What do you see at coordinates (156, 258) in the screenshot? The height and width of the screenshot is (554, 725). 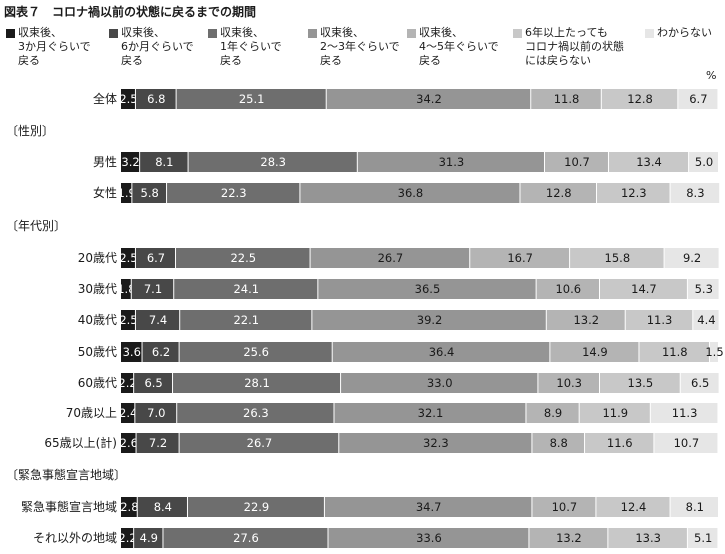 I see `data-label: 6.7` at bounding box center [156, 258].